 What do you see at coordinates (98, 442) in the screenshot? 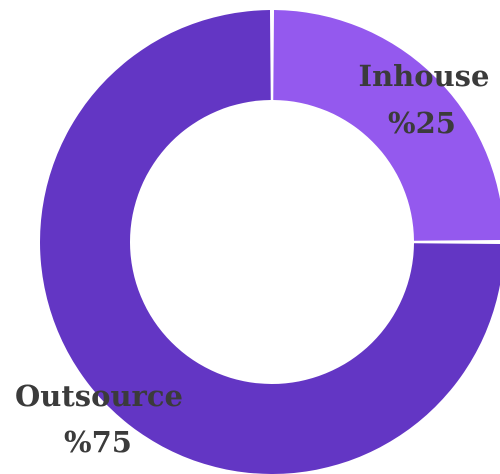
I see `slice-value-outsource: %75` at bounding box center [98, 442].